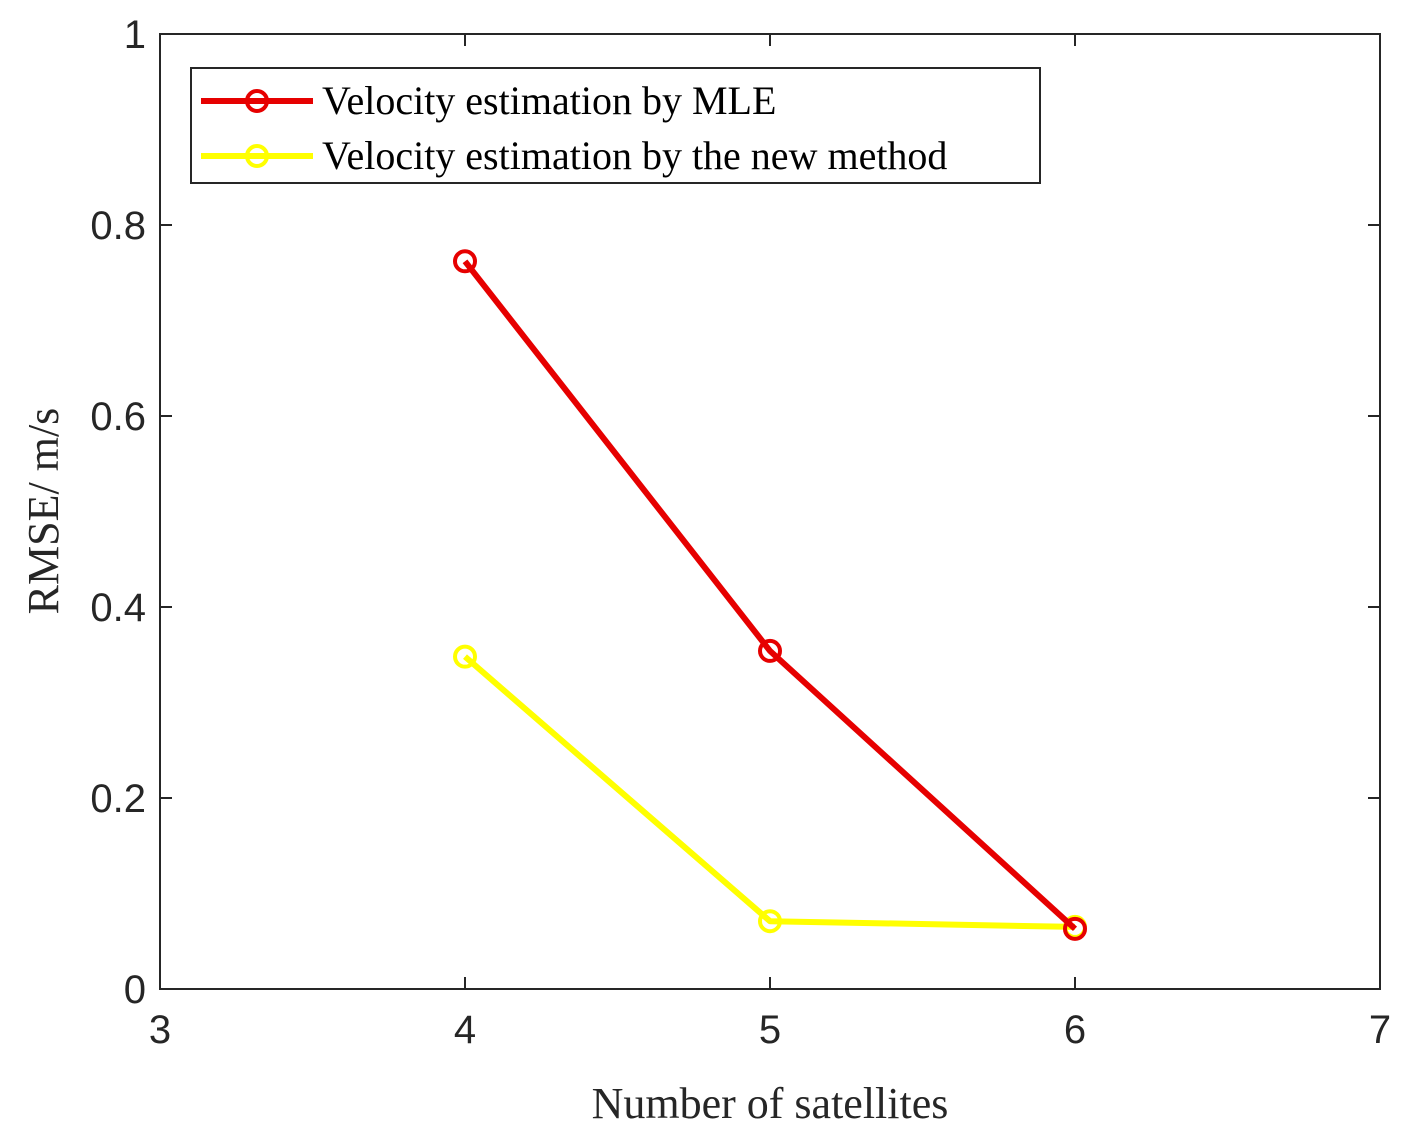 The width and height of the screenshot is (1407, 1141). What do you see at coordinates (135, 990) in the screenshot?
I see `y-tick-label: 0` at bounding box center [135, 990].